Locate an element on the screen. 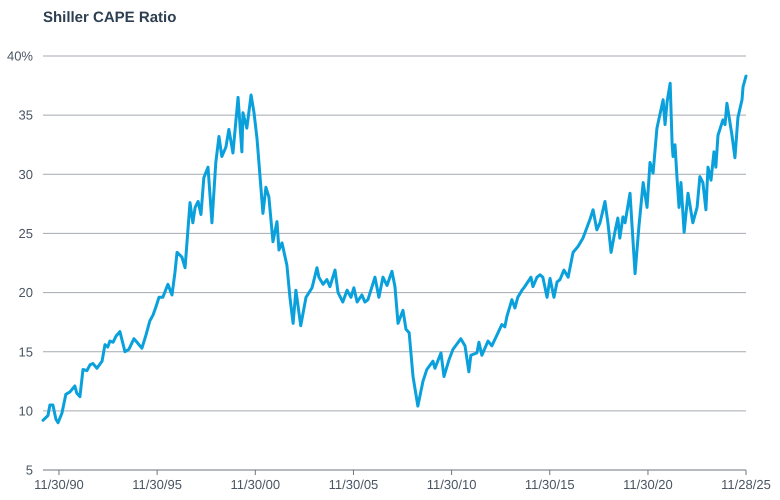  y-tick-label: 5 is located at coordinates (29, 470).